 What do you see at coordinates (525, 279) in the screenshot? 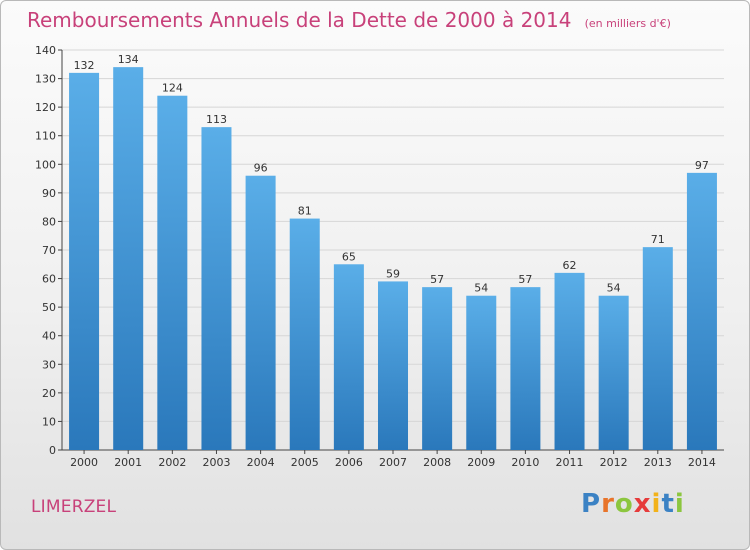
I see `value-label-2010: 57` at bounding box center [525, 279].